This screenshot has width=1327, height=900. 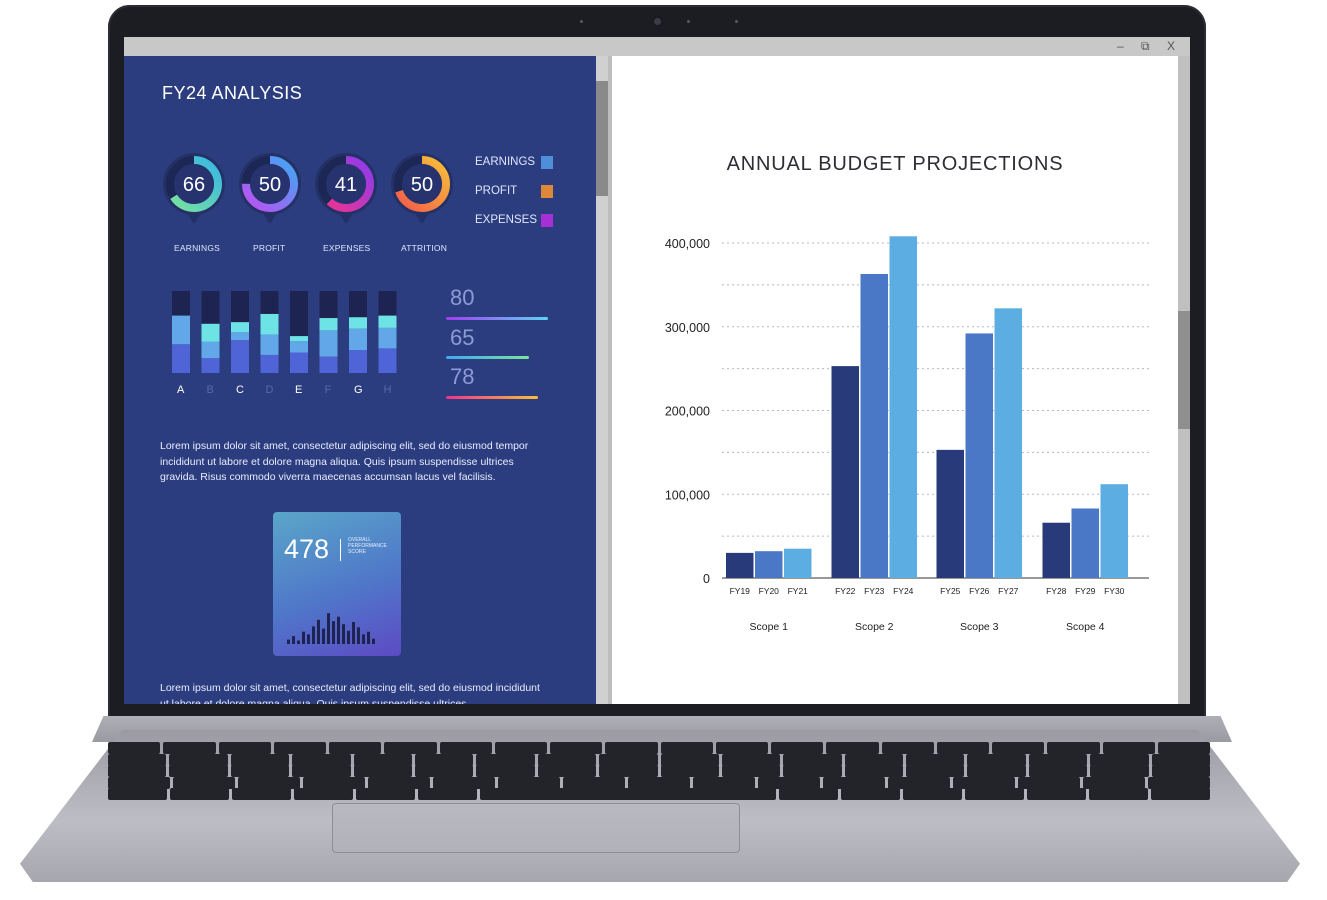 What do you see at coordinates (358, 323) in the screenshot?
I see `stacked-seg-cyan-G` at bounding box center [358, 323].